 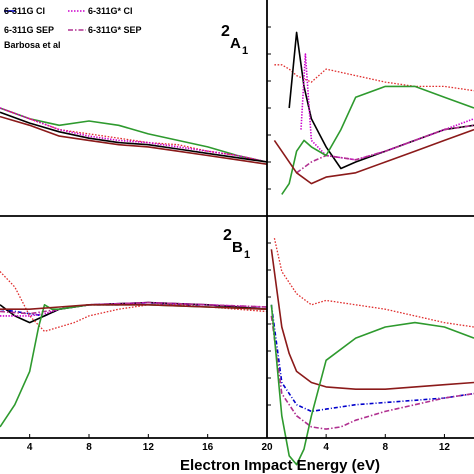 What do you see at coordinates (29, 30) in the screenshot?
I see `legend-label-6-311g-sep: 6-311G SEP` at bounding box center [29, 30].